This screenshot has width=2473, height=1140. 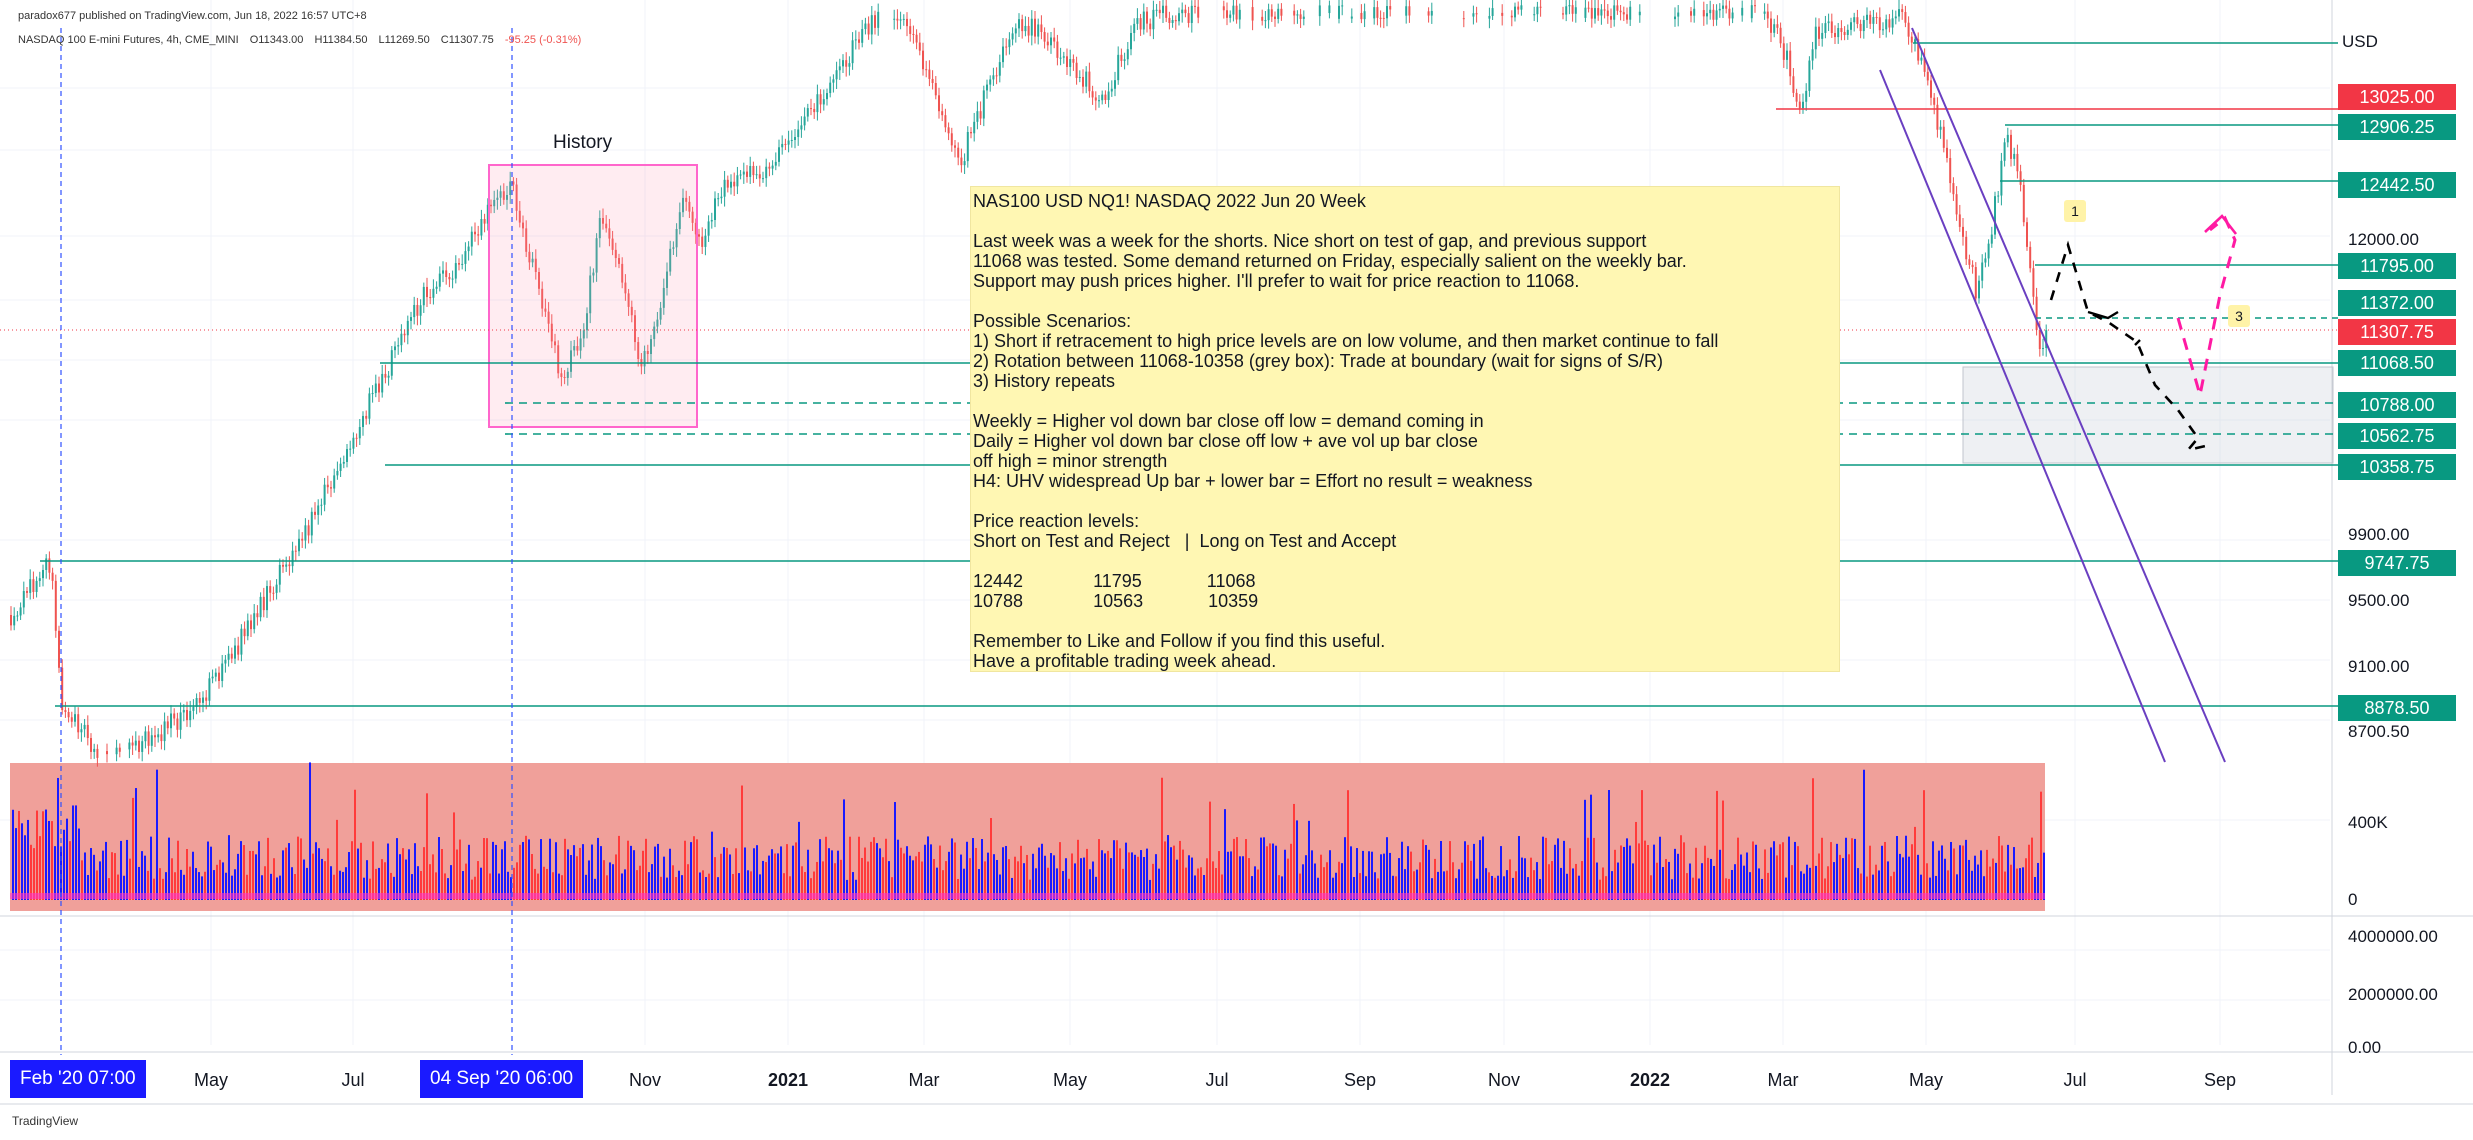 I want to click on ohlc-open: O11343.00, so click(x=276, y=40).